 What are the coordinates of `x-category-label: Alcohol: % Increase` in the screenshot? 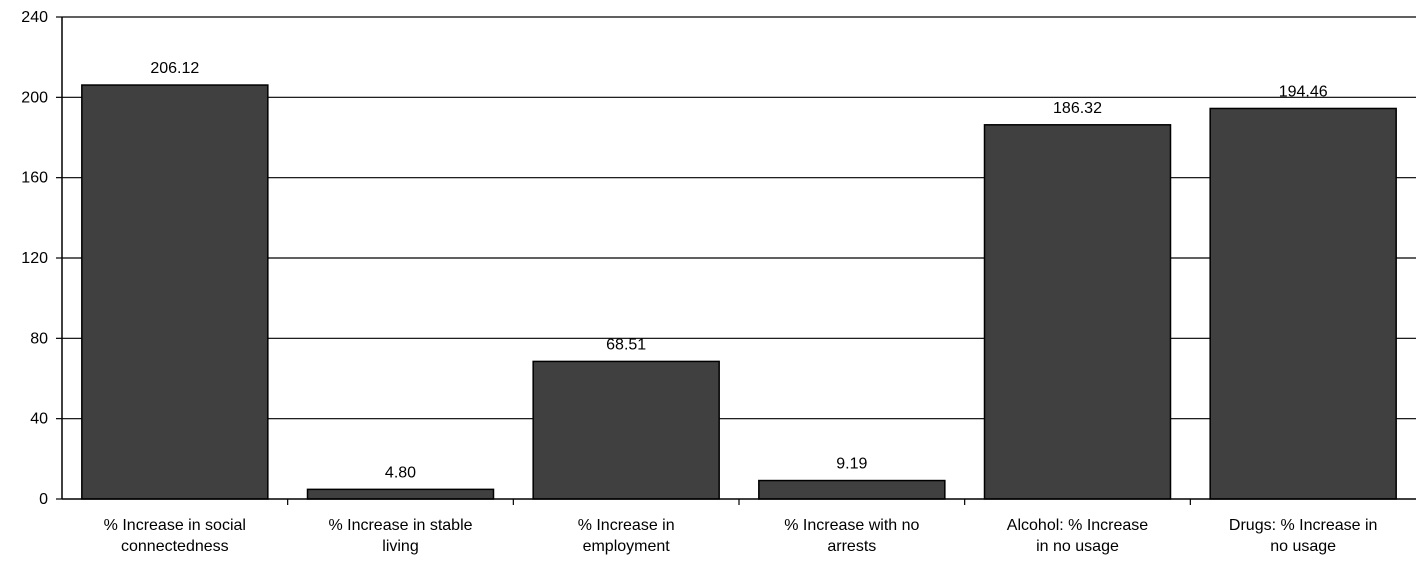 It's located at (1078, 525).